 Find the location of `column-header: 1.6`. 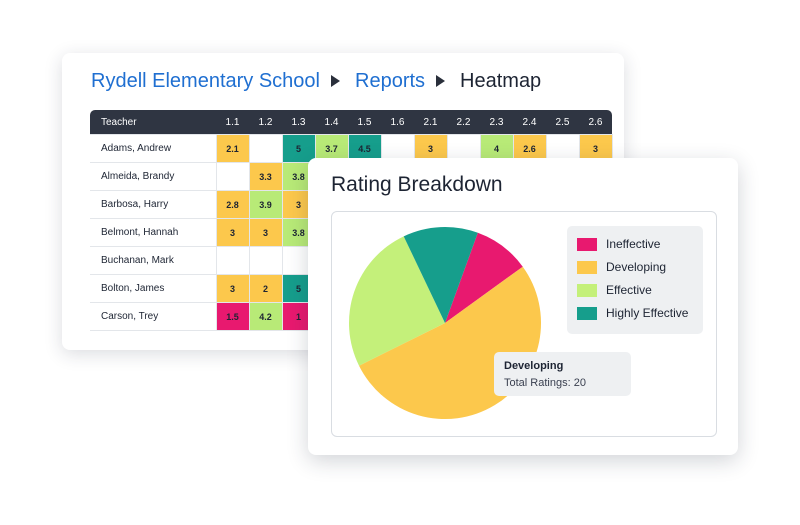

column-header: 1.6 is located at coordinates (397, 122).